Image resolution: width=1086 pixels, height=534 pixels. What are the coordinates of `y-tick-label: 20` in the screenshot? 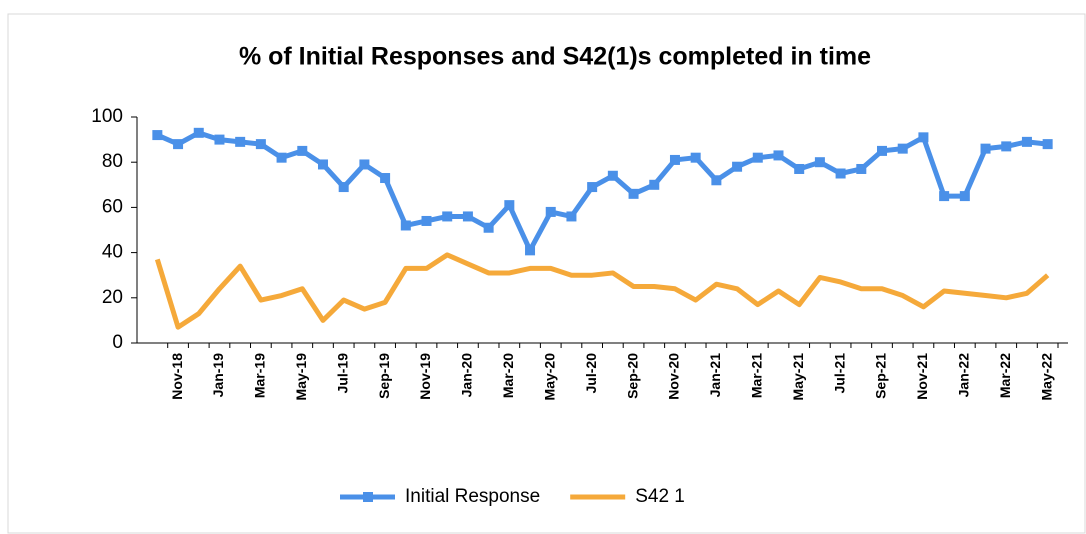 It's located at (112, 297).